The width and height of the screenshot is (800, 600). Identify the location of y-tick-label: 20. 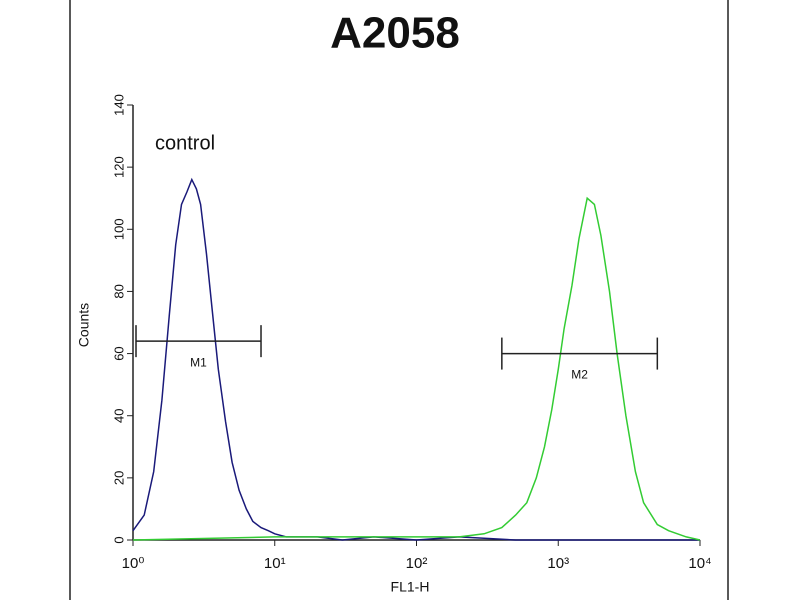
(118, 478).